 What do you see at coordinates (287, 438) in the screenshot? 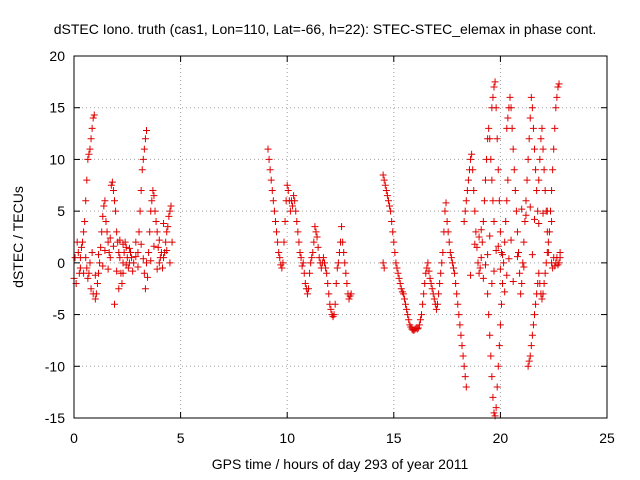
I see `x-tick-label: 10` at bounding box center [287, 438].